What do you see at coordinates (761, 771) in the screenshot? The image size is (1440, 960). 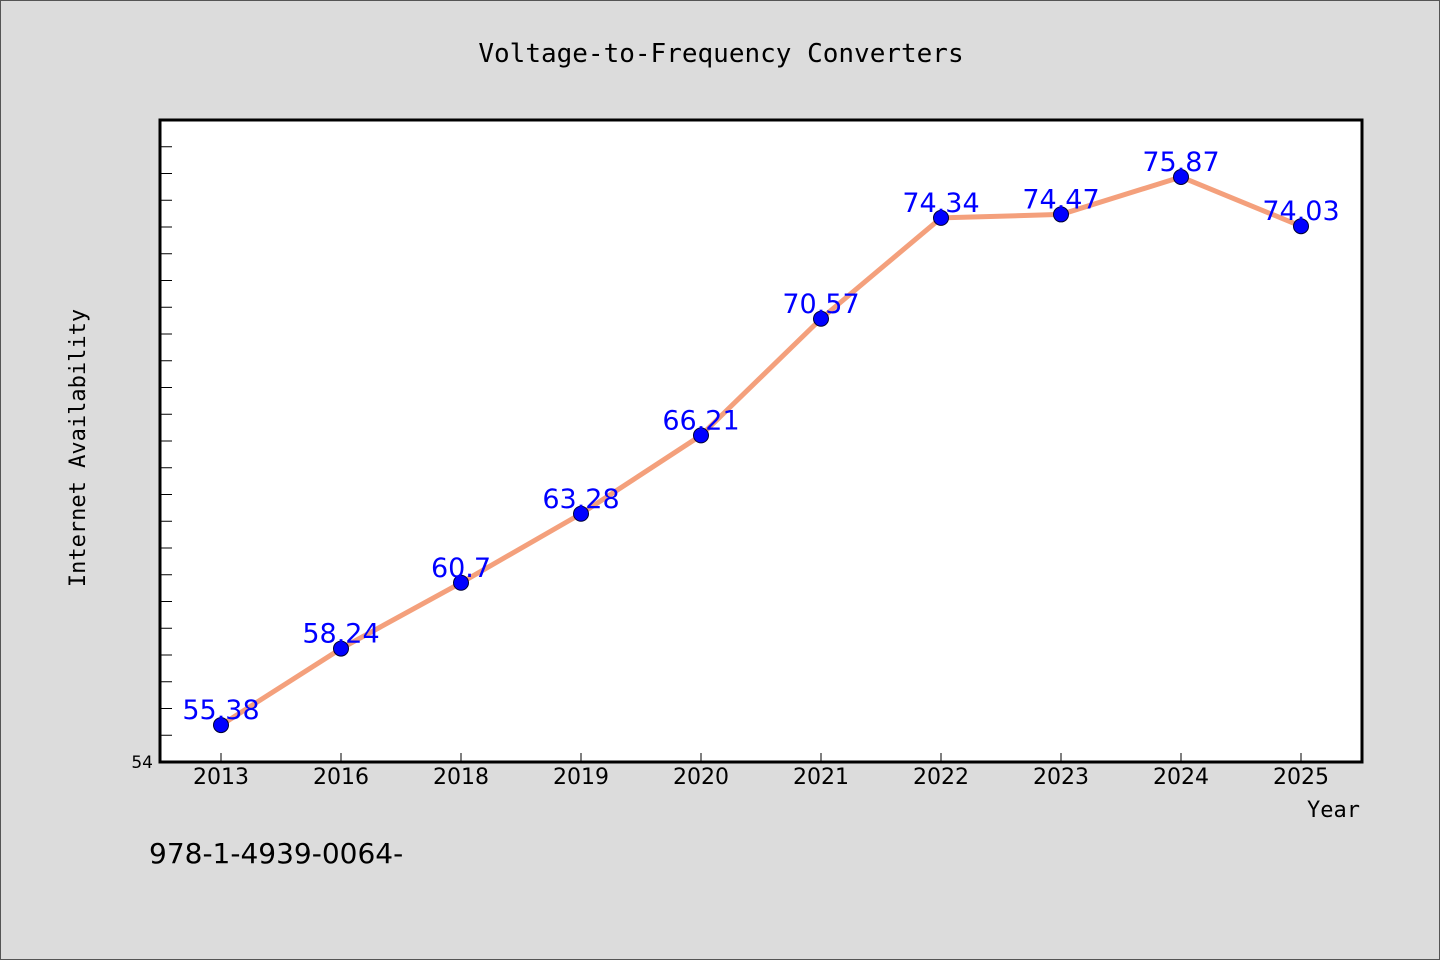 I see `x-axis: 2013 2016 2018 2019 2020 2021 2022 2023 2024 2025` at bounding box center [761, 771].